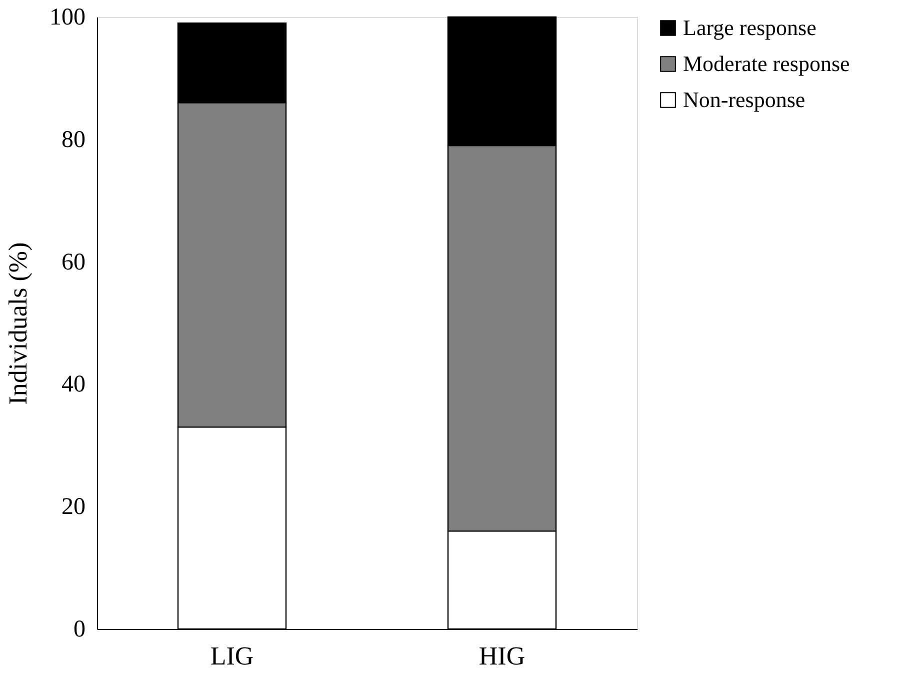 The width and height of the screenshot is (920, 689). What do you see at coordinates (74, 507) in the screenshot?
I see `y-tick-label: 20` at bounding box center [74, 507].